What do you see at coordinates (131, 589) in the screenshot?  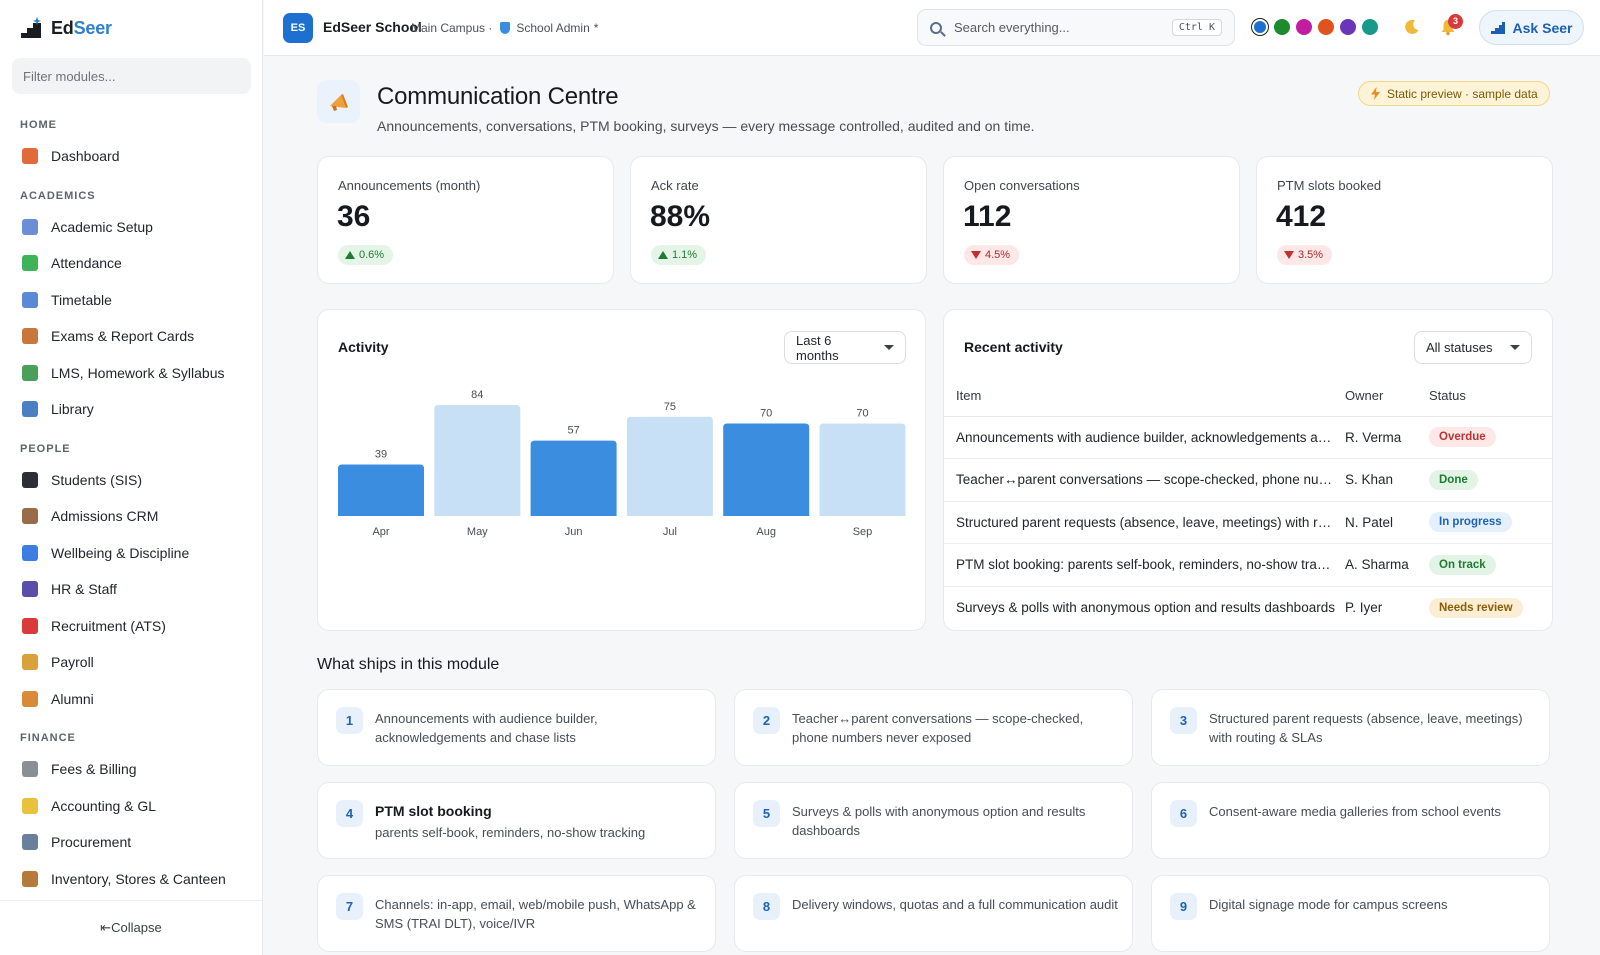 I see `sidebar-item-hr-staff: HR & Staff` at bounding box center [131, 589].